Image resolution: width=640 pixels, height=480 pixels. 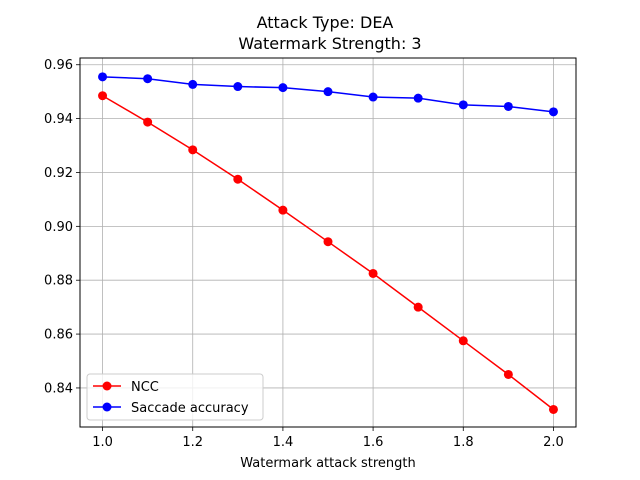 I want to click on legend-label-ncc: NCC, so click(x=145, y=387).